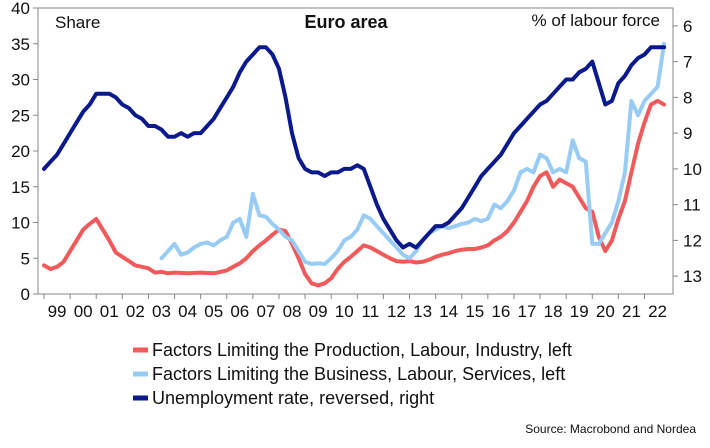 The height and width of the screenshot is (448, 710). I want to click on left-y-tick-label: 0, so click(25, 294).